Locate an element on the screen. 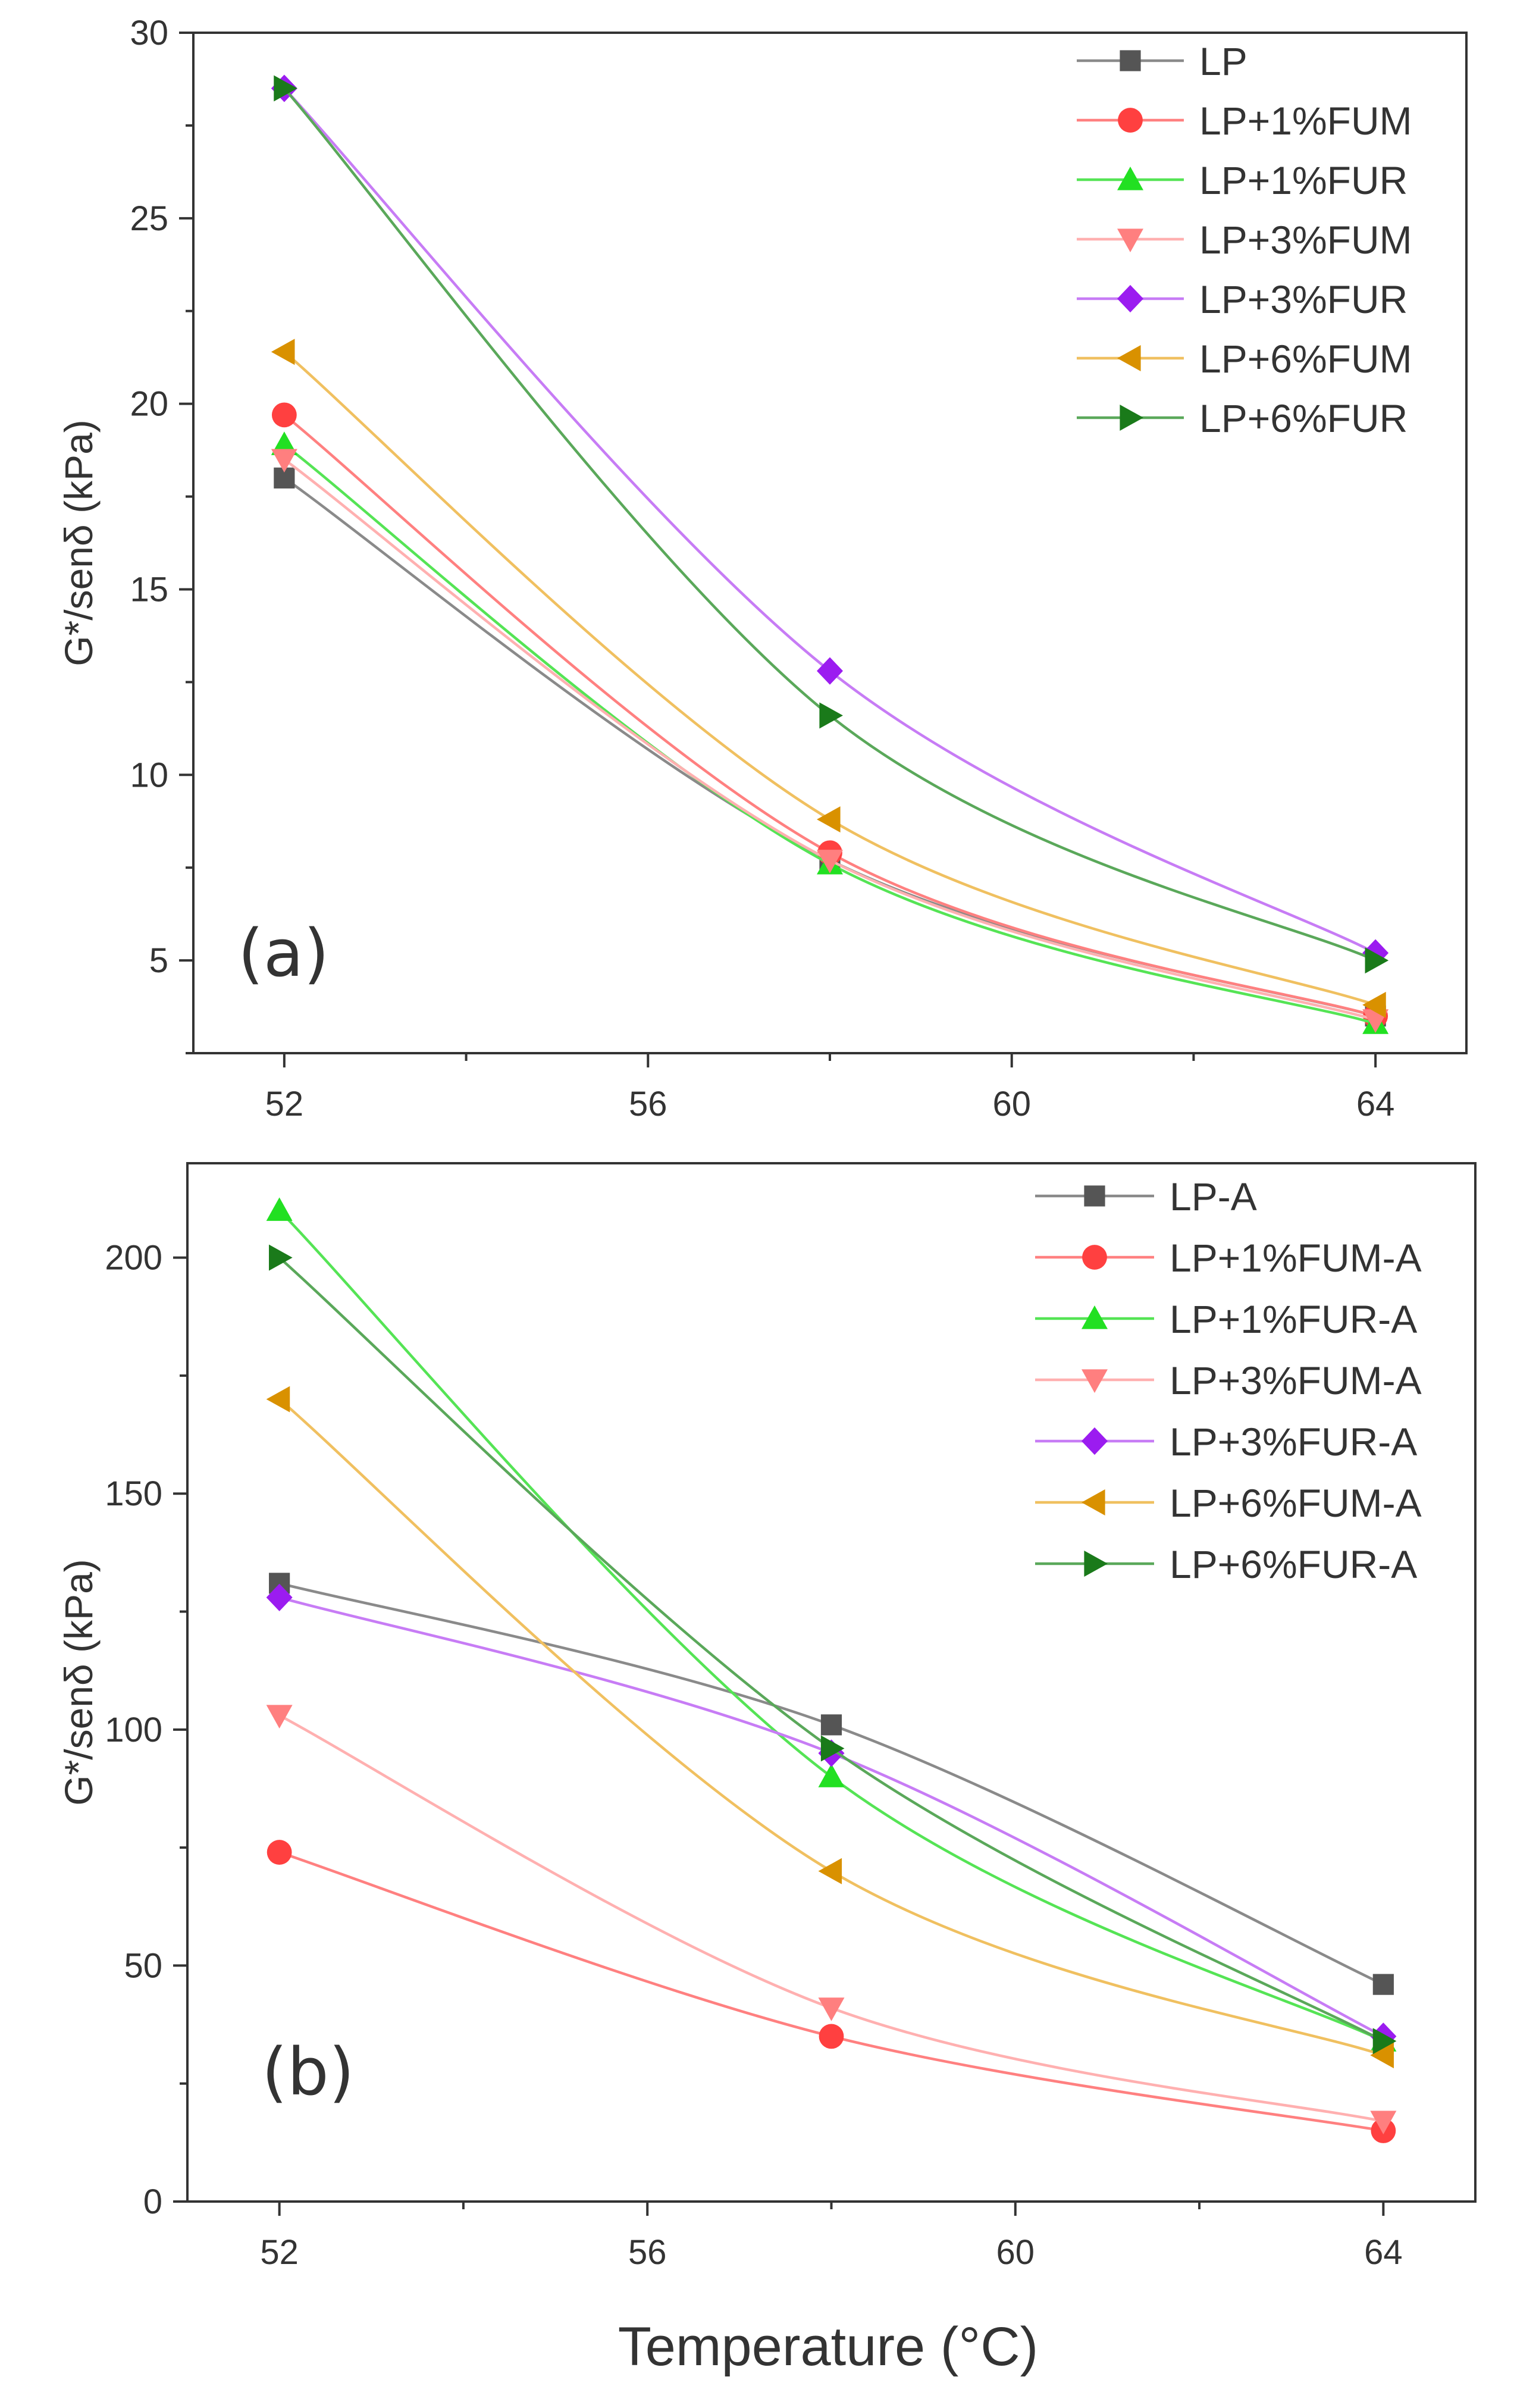 The image size is (1514, 2408). legend-label-lp-plus-3pctfur: LP+3%FUR is located at coordinates (1303, 299).